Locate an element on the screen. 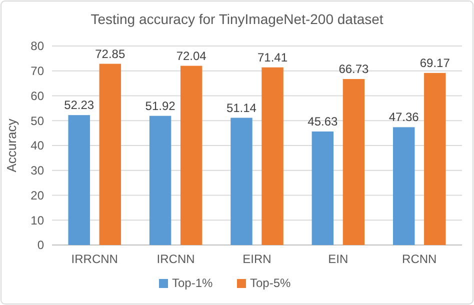 The height and width of the screenshot is (305, 474). data-label: 72.04 is located at coordinates (191, 55).